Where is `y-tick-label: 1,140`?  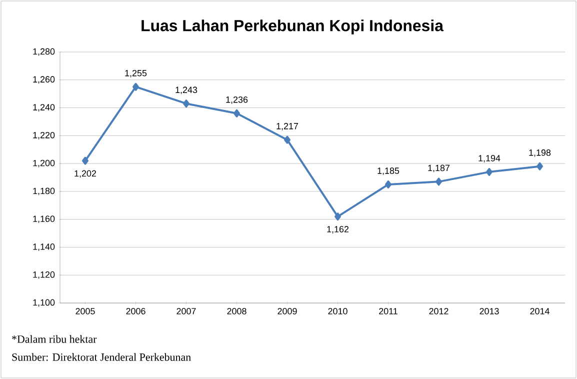
y-tick-label: 1,140 is located at coordinates (44, 247).